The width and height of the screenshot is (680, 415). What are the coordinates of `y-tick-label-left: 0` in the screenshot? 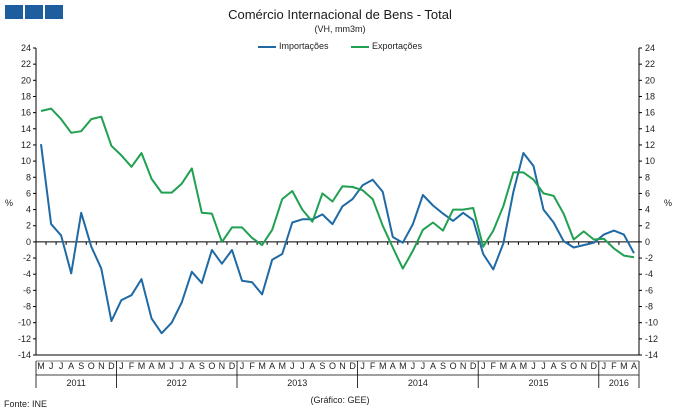 It's located at (28, 242).